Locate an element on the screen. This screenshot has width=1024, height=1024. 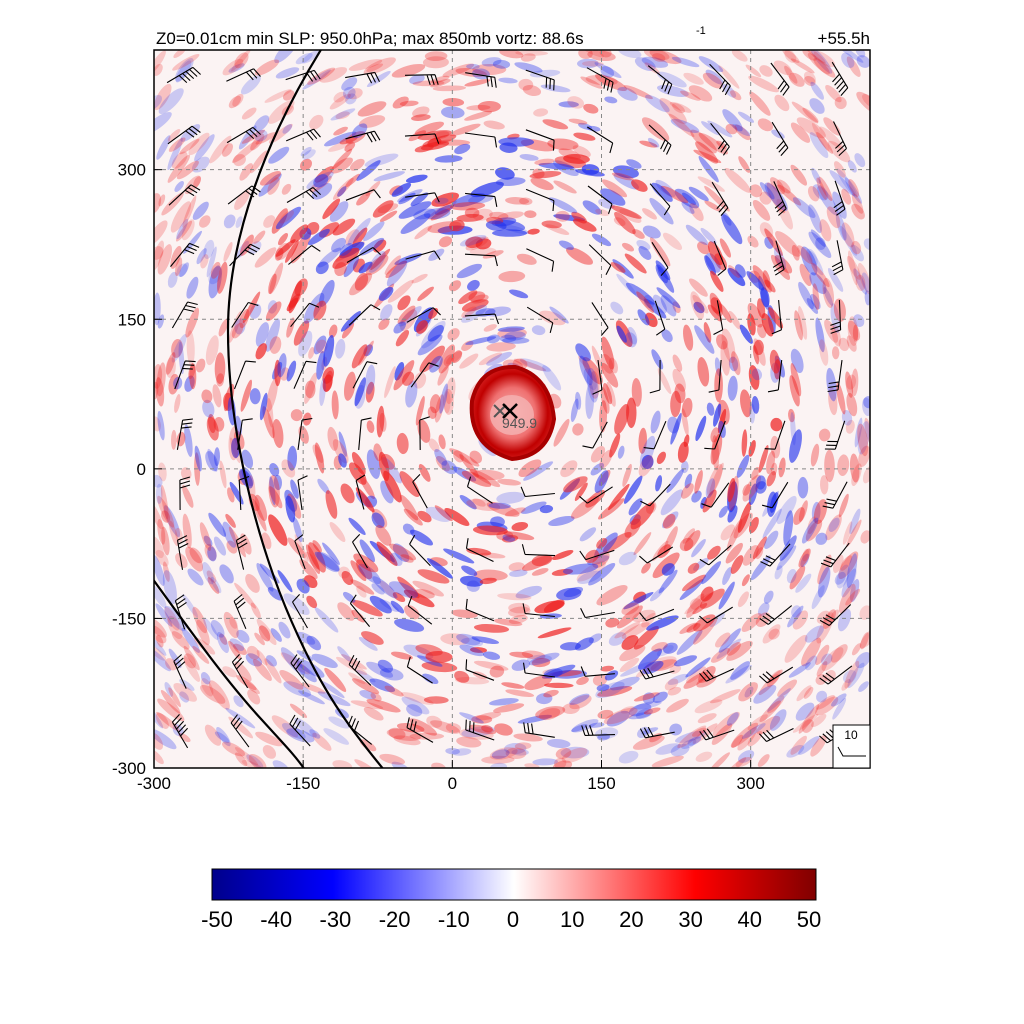
x-tick-label: 300 is located at coordinates (750, 783).